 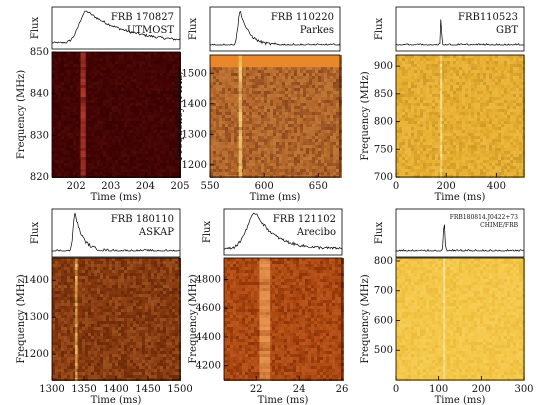 What do you see at coordinates (317, 30) in the screenshot?
I see `telescope-label: Parkes` at bounding box center [317, 30].